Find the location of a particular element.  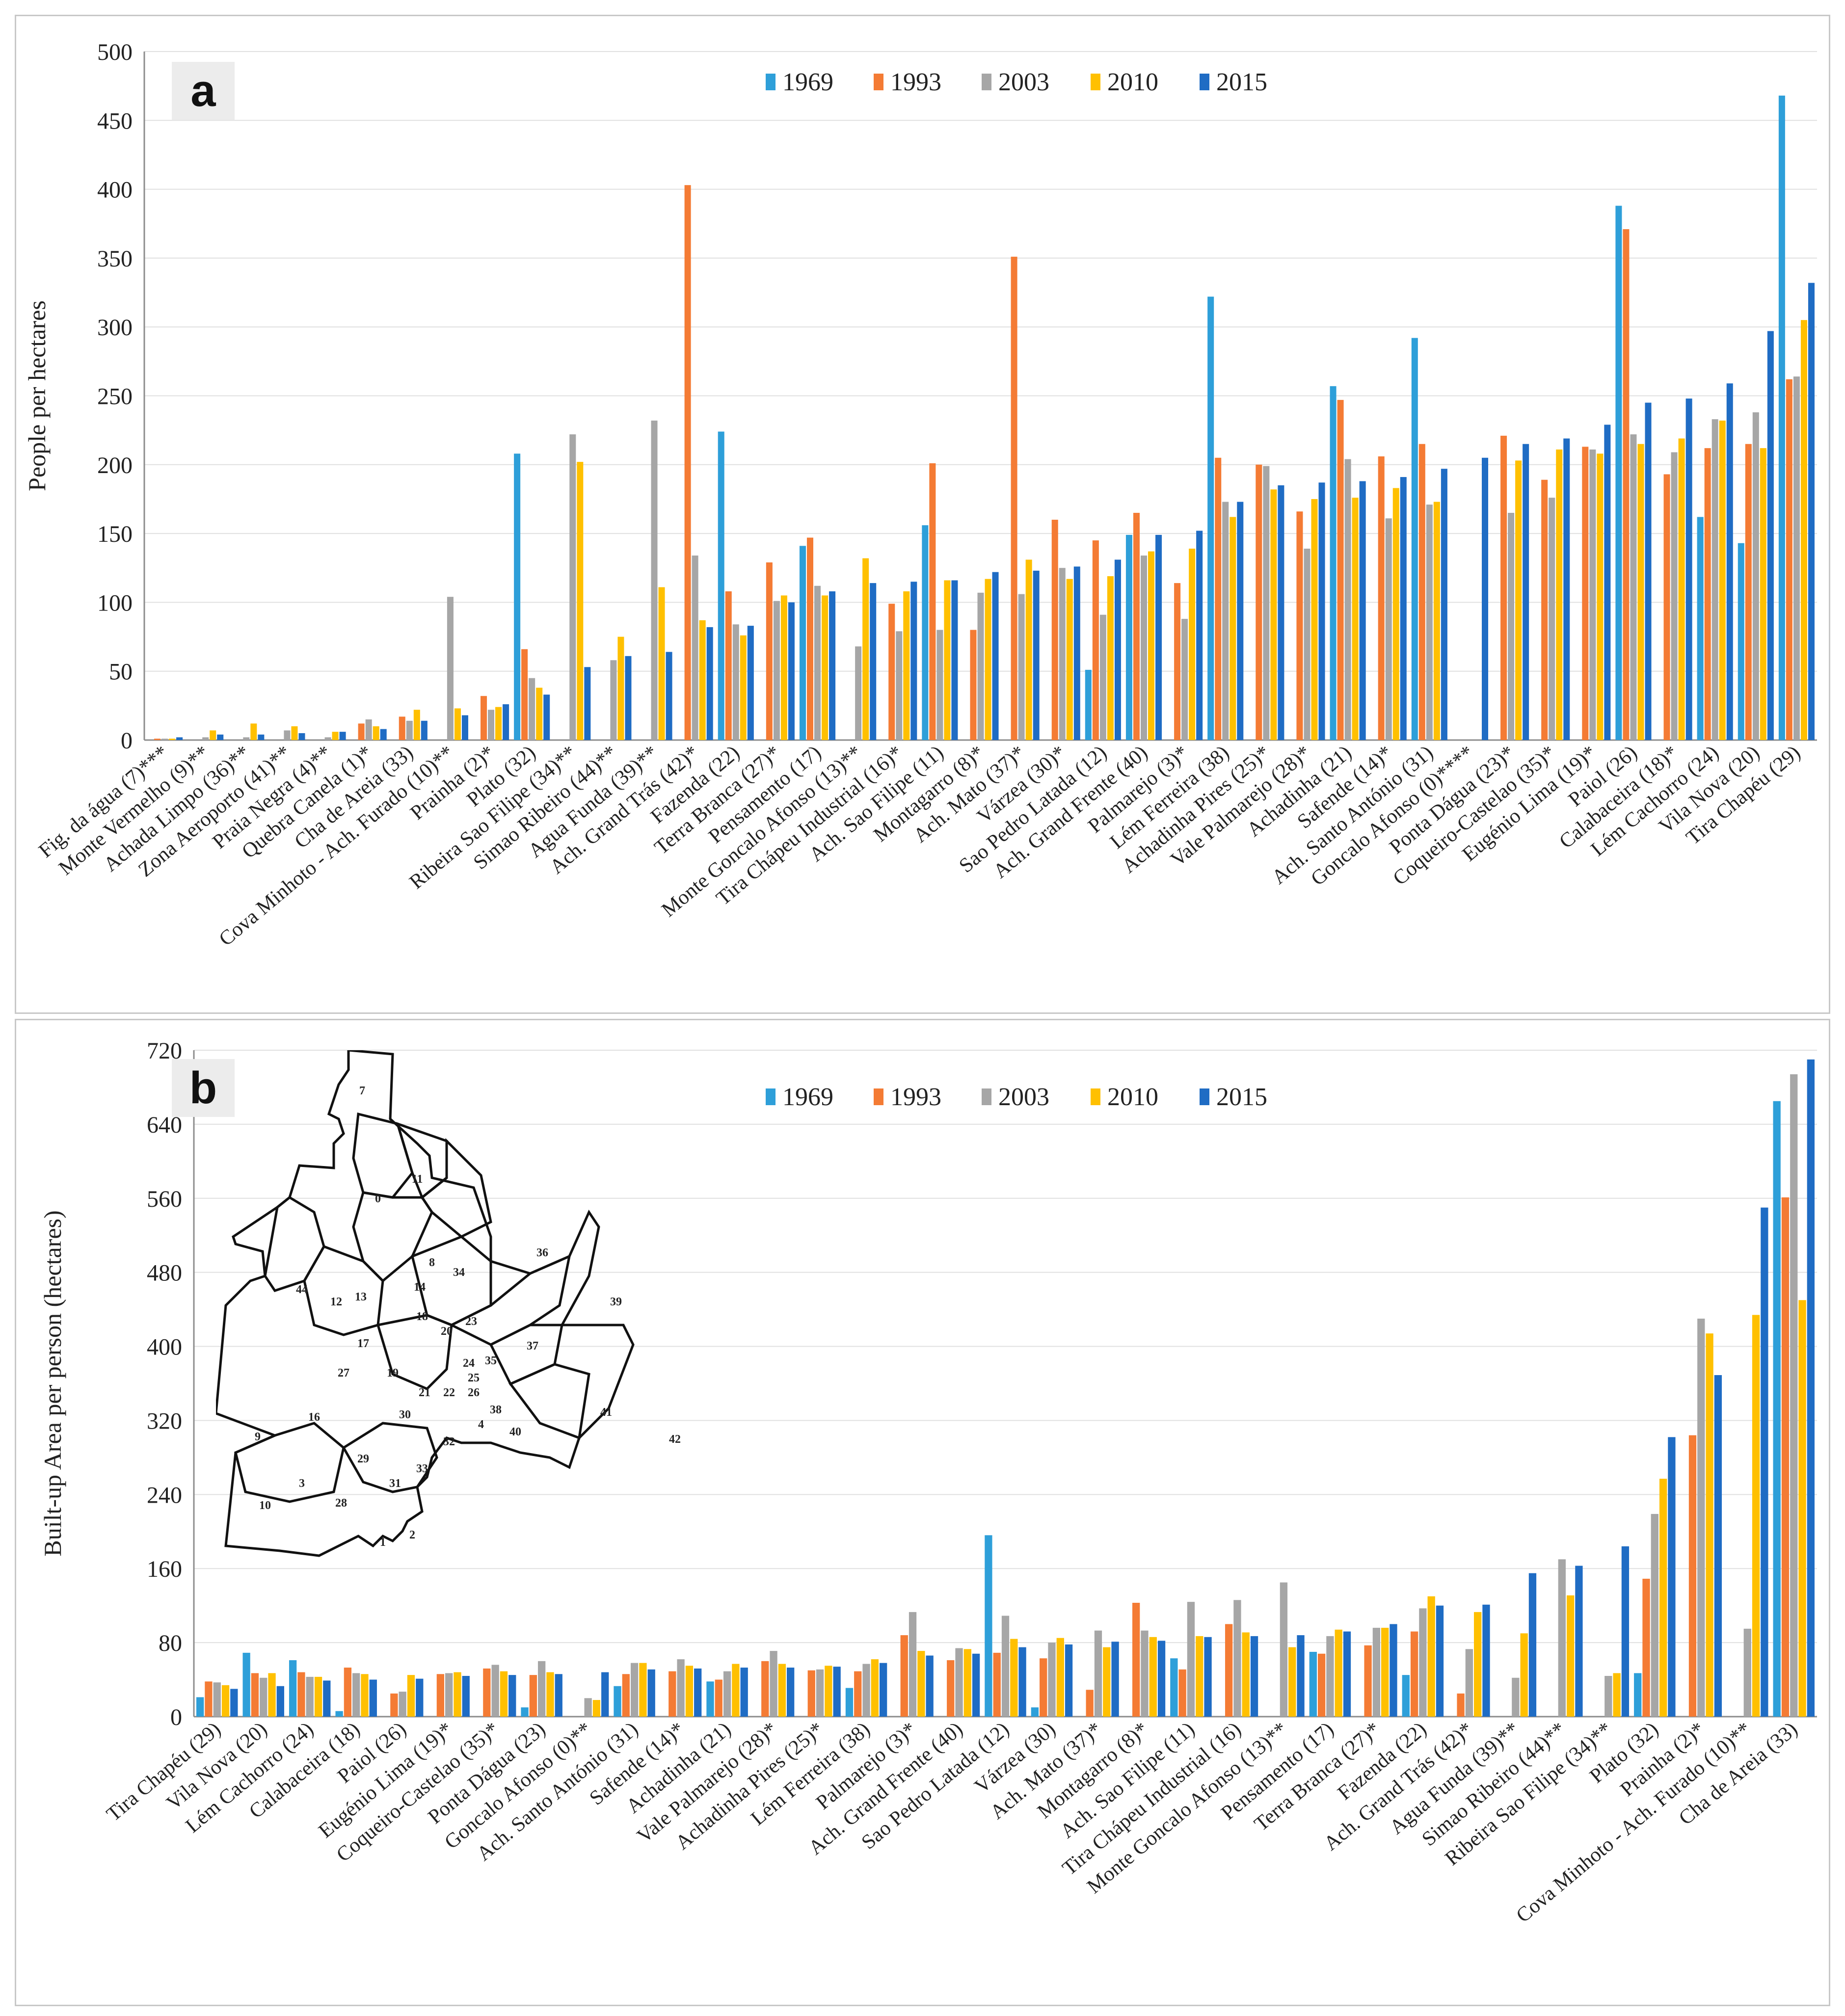

map-zone-label-10: 10 is located at coordinates (265, 1505).